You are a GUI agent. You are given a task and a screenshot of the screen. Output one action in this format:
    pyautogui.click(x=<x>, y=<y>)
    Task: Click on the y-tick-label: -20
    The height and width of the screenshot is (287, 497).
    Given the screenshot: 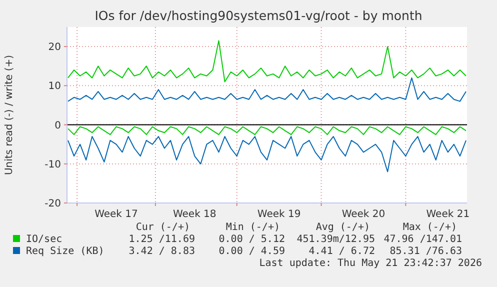 What is the action you would take?
    pyautogui.click(x=52, y=204)
    